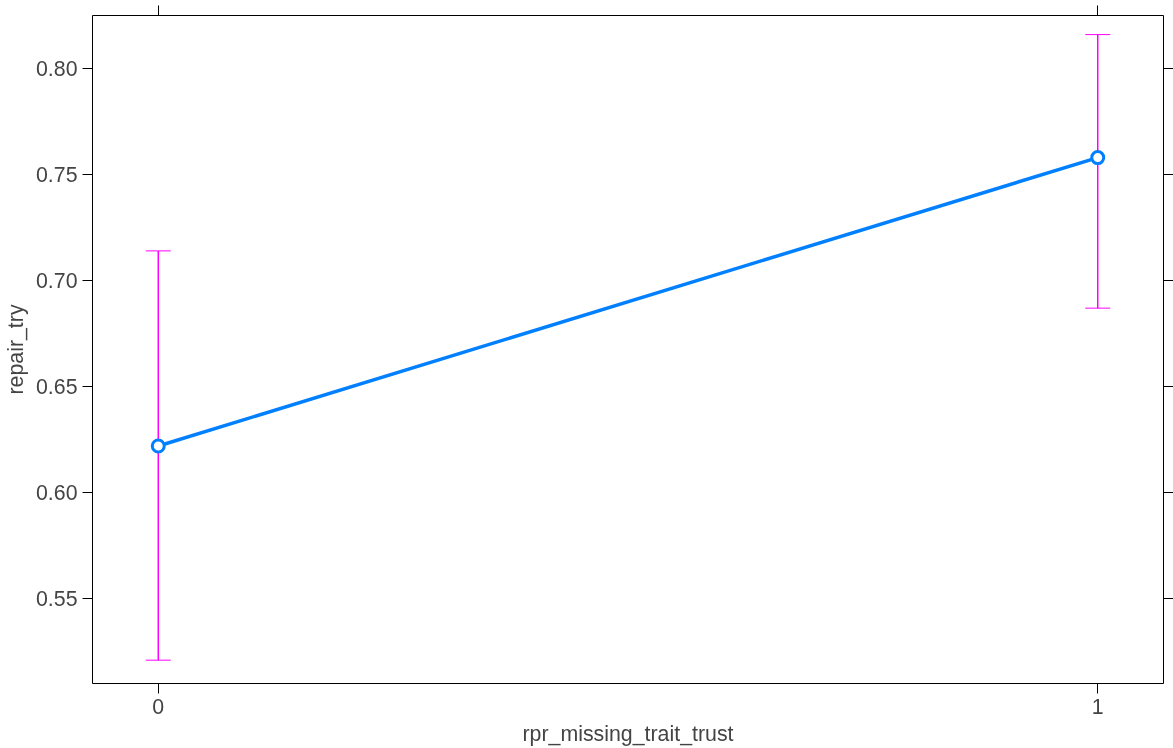  I want to click on x-tick-label: 1, so click(1097, 706).